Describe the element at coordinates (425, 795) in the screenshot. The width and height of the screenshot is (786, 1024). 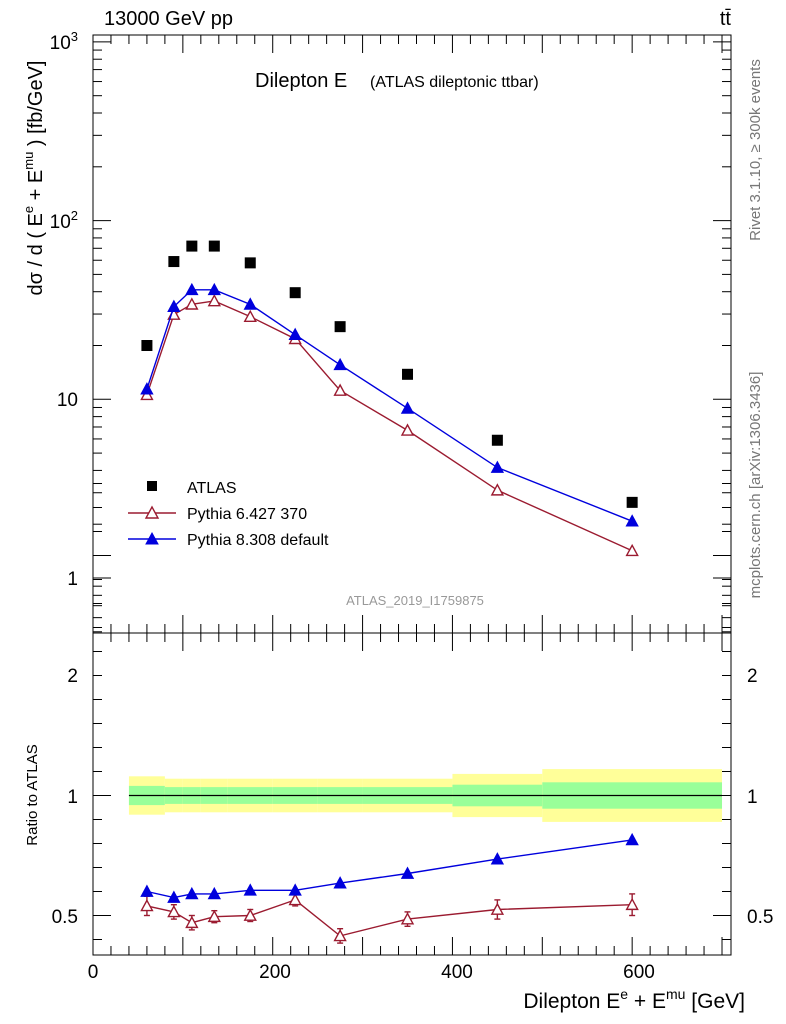
I see `ratio-uncertainty-bands` at that location.